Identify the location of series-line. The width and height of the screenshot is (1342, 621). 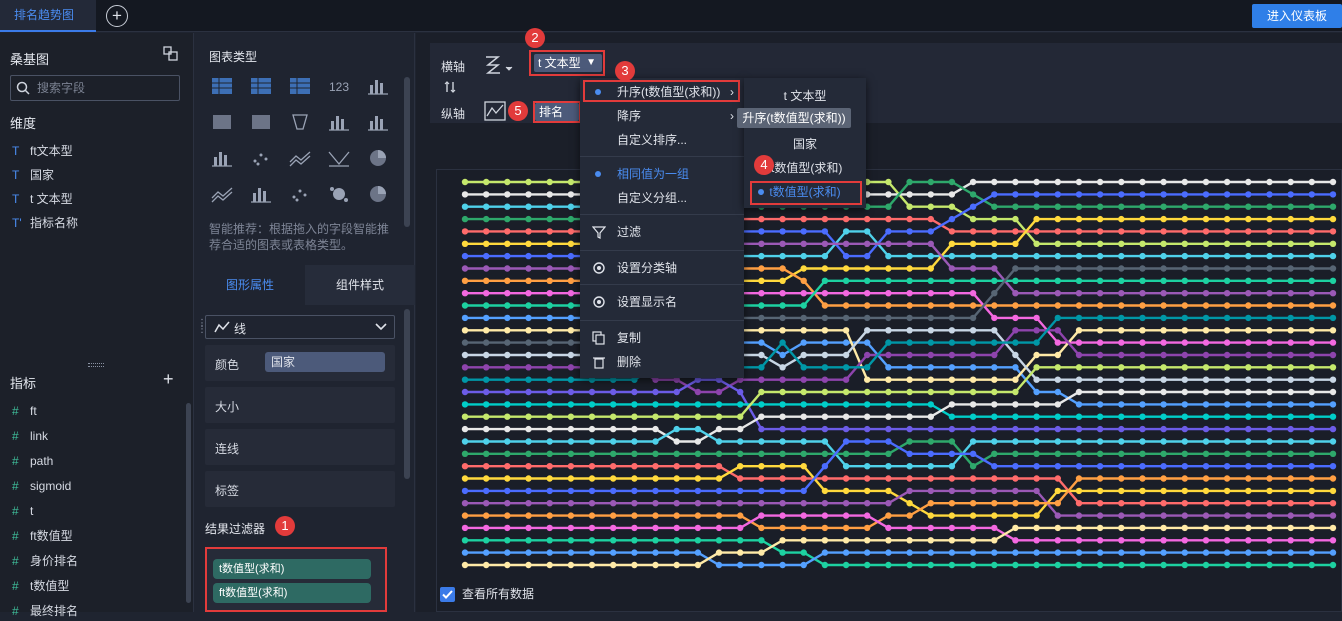
(899, 559).